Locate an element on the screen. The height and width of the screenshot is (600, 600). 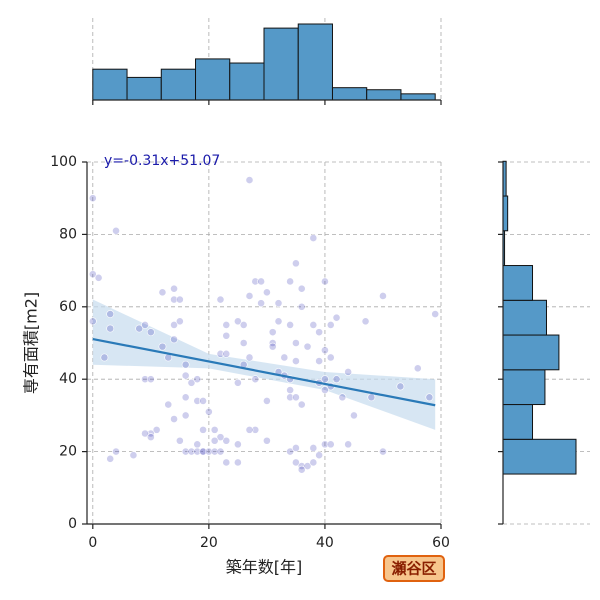
y-axis-label: 専有面積[m2] is located at coordinates (31, 343).